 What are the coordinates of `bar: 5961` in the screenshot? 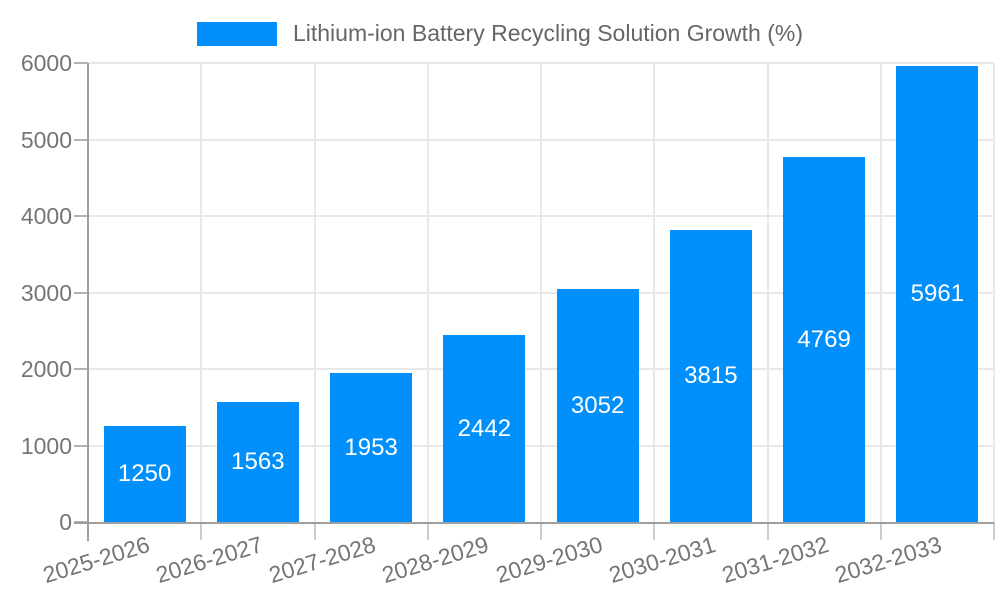 It's located at (937, 294).